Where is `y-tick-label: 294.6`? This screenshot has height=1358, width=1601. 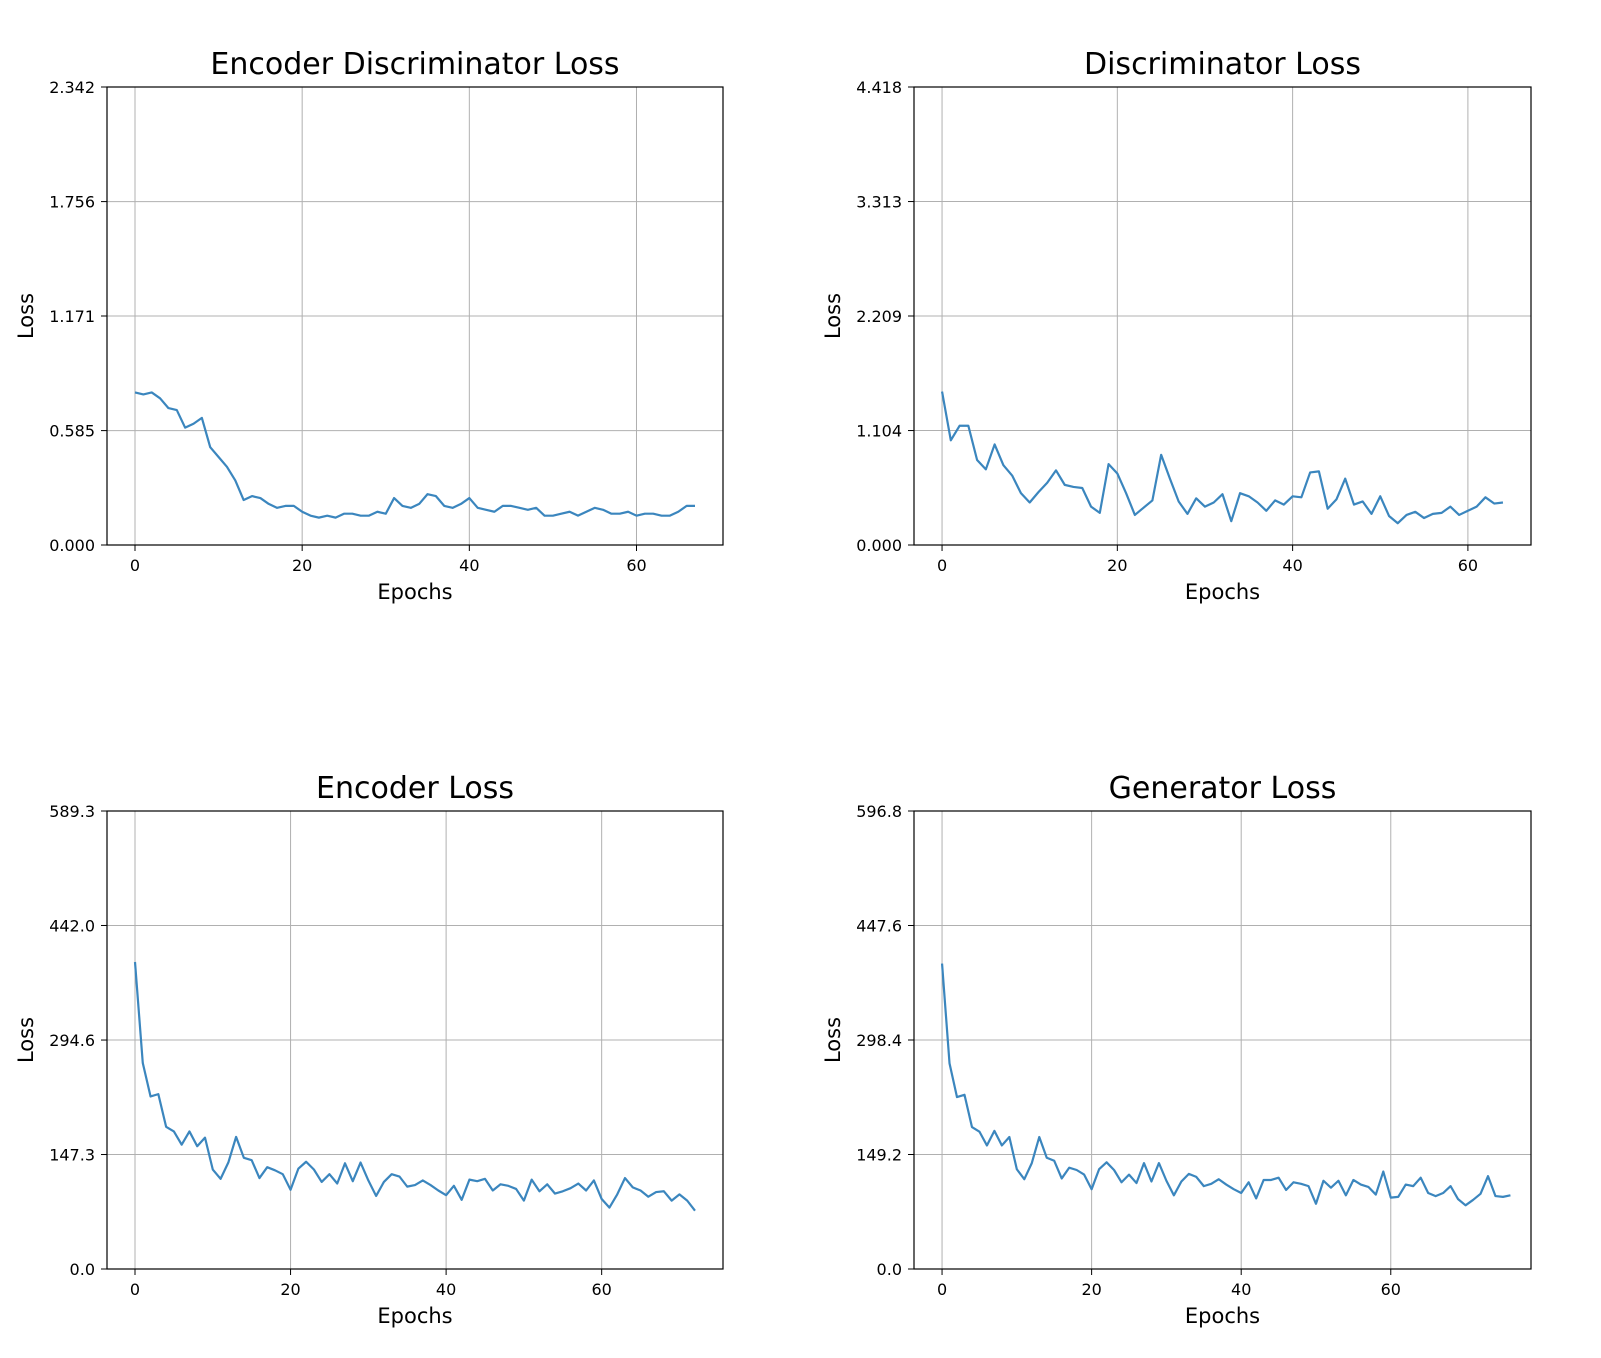
y-tick-label: 294.6 is located at coordinates (72, 1040).